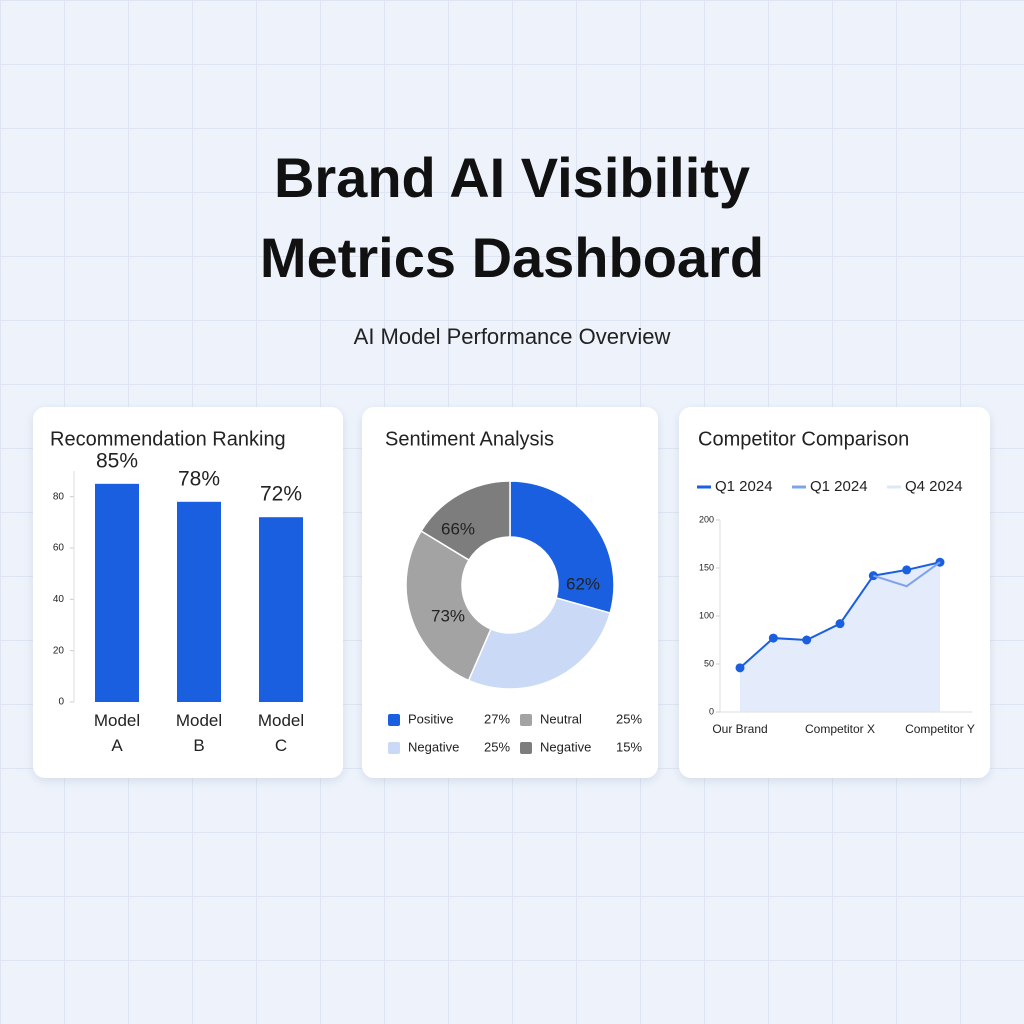  Describe the element at coordinates (199, 478) in the screenshot. I see `value-label: 78%` at that location.